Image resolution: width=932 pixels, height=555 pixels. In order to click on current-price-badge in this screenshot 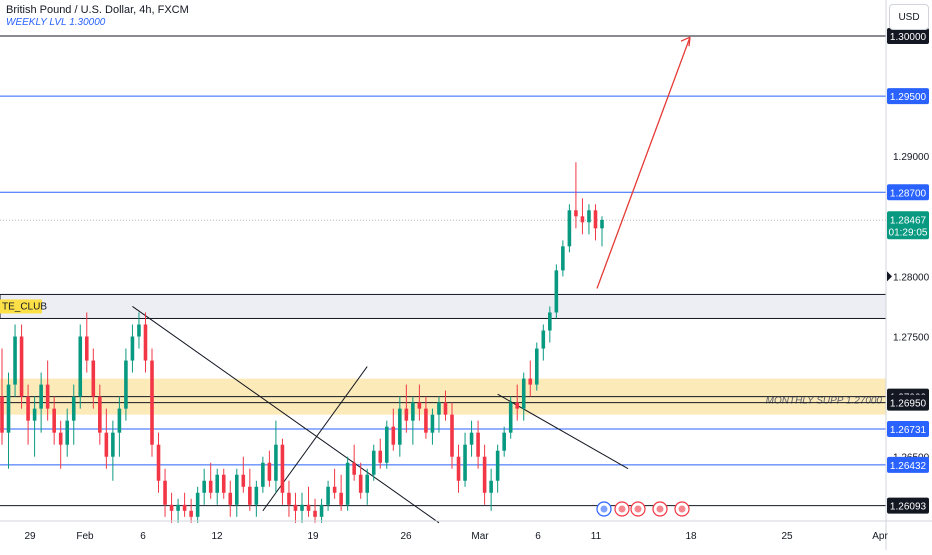, I will do `click(908, 225)`.